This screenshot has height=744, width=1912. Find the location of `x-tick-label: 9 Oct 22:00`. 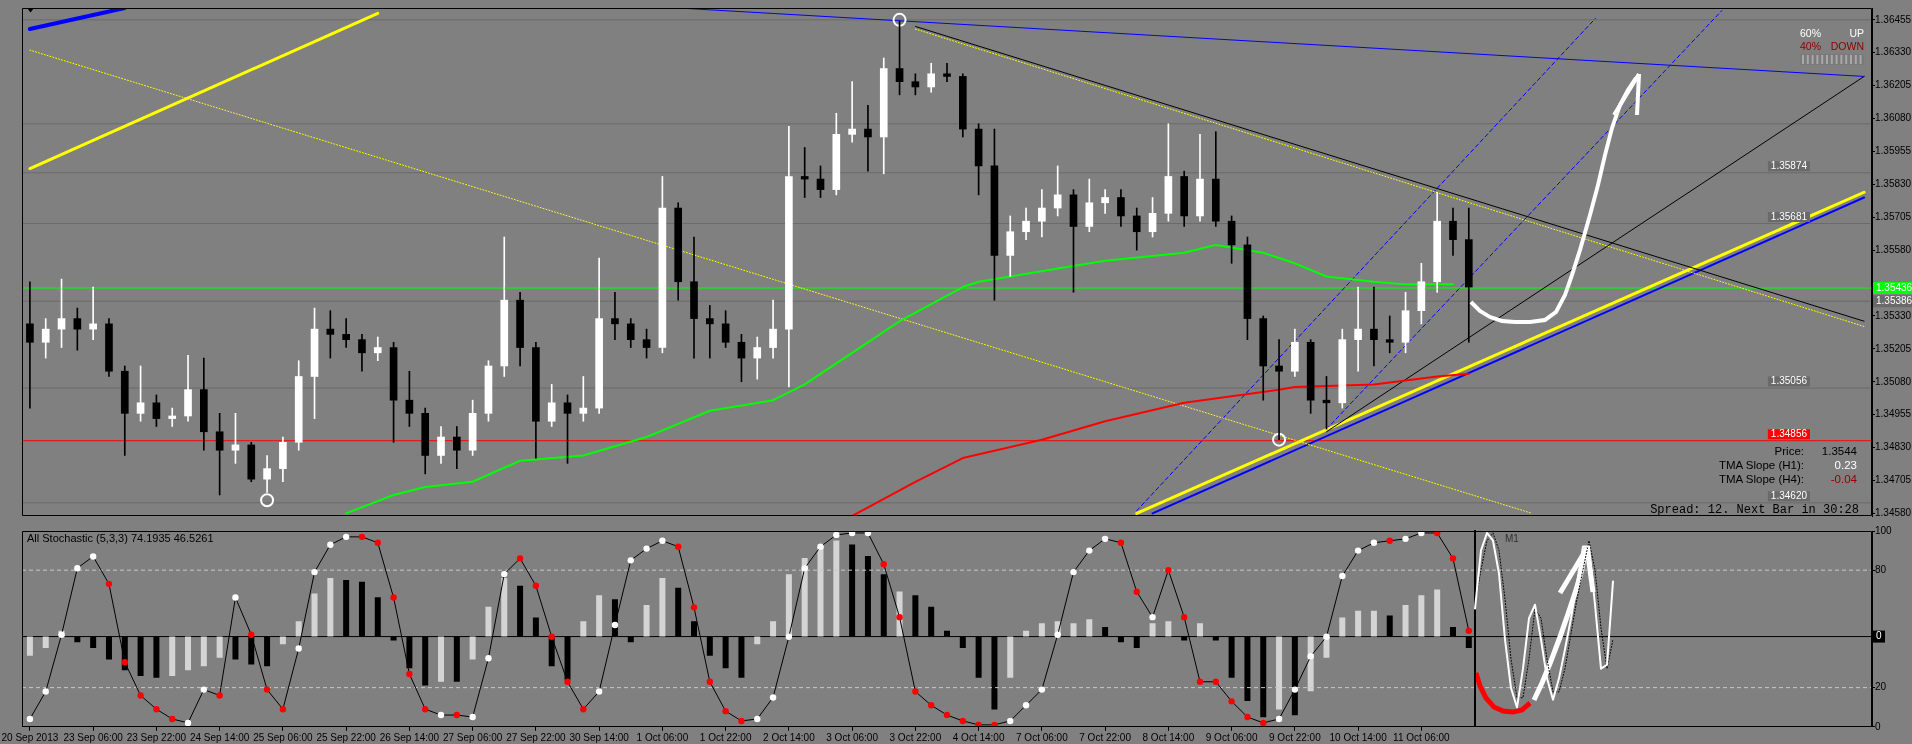

x-tick-label: 9 Oct 22:00 is located at coordinates (1295, 737).